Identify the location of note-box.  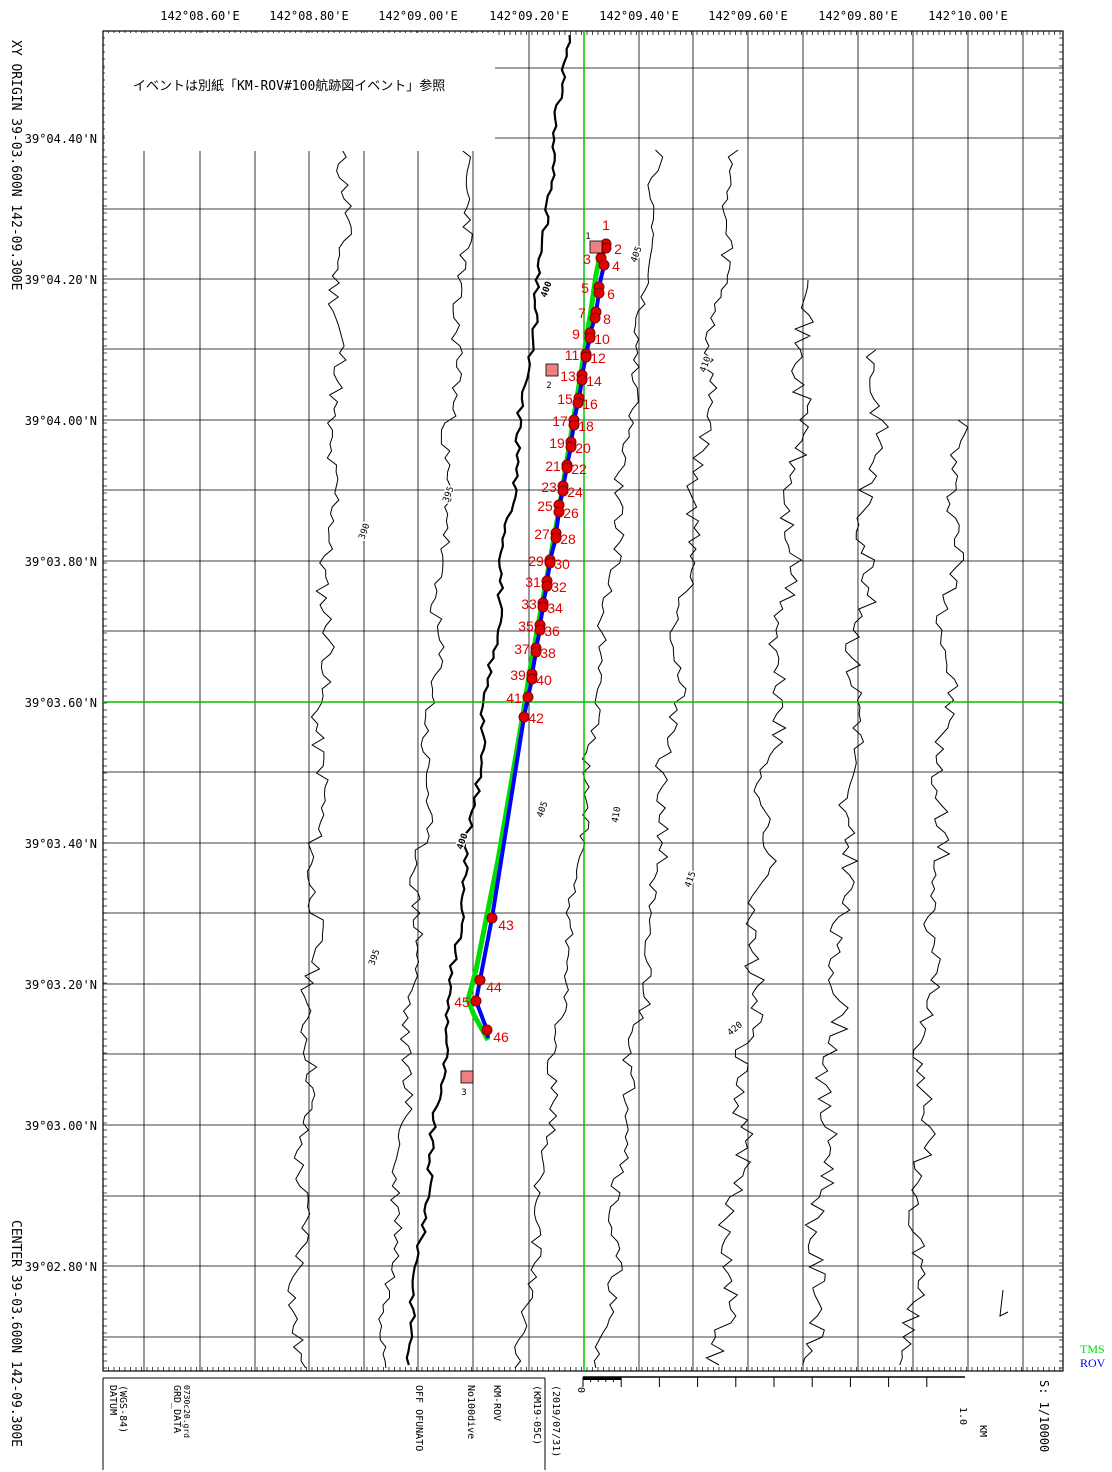
(300, 92).